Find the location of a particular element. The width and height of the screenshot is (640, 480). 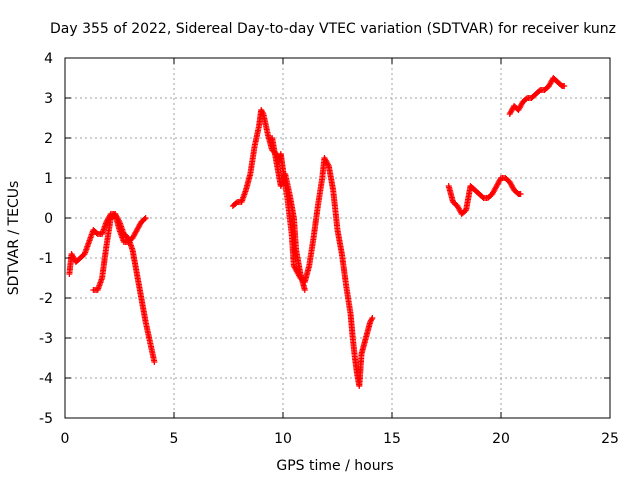

y-tick-label: 4 is located at coordinates (48, 59).